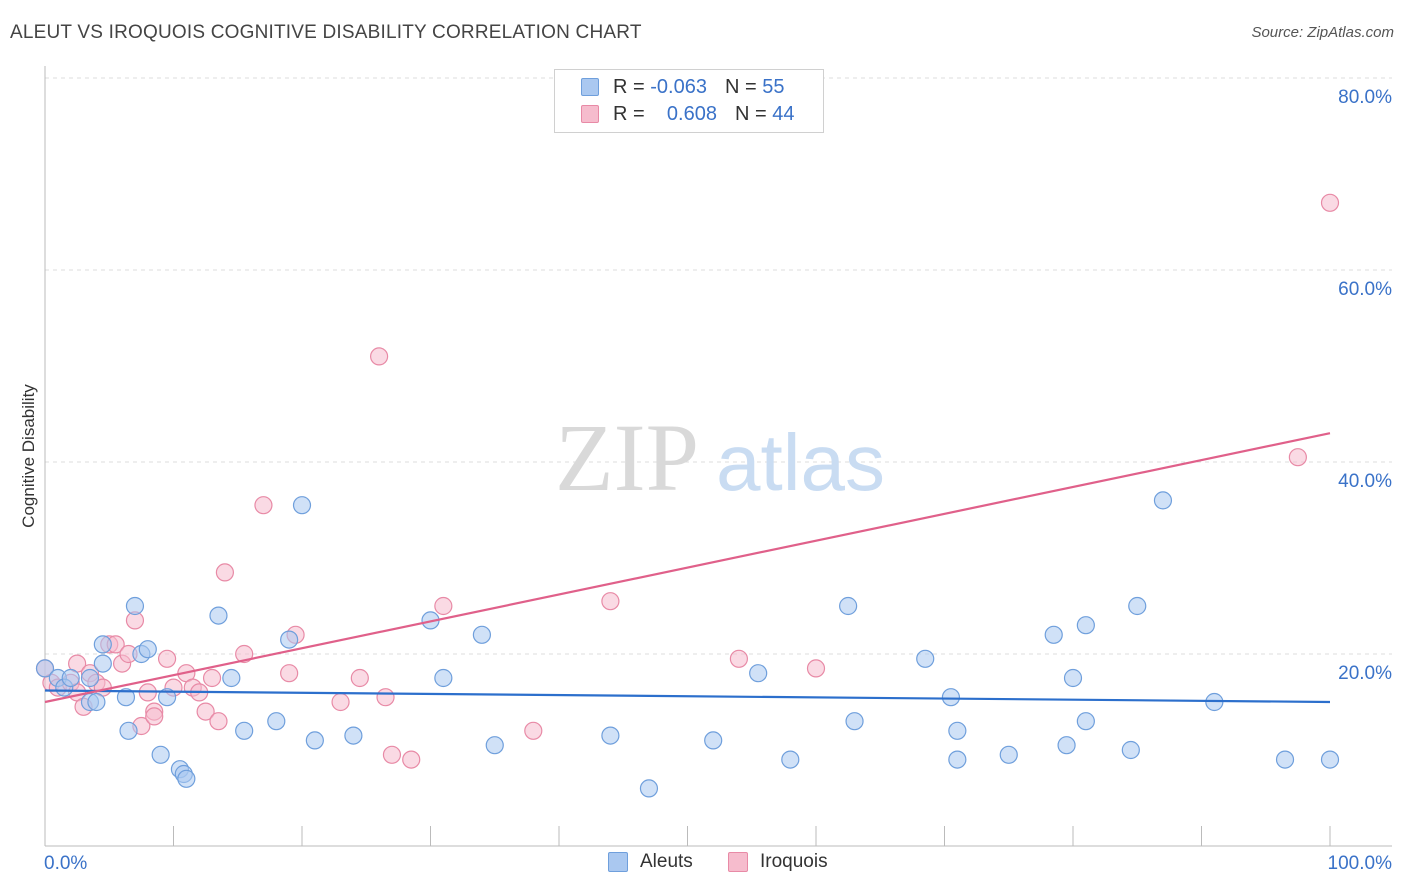  I want to click on x-tick-label: 100.0%, so click(1360, 863).